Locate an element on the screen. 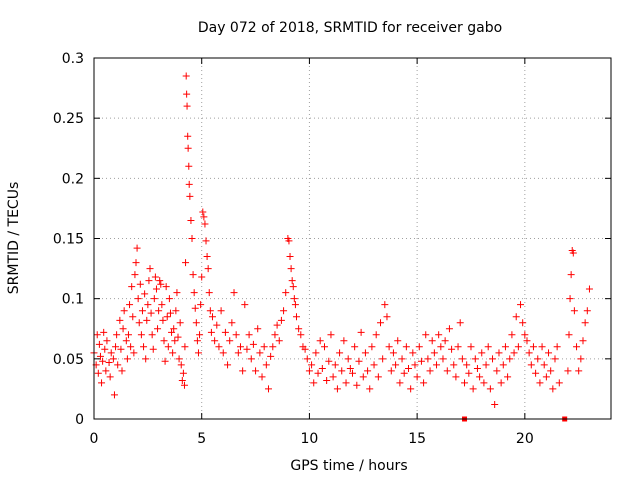 The height and width of the screenshot is (480, 640). y-tick-label: 0 is located at coordinates (79, 420).